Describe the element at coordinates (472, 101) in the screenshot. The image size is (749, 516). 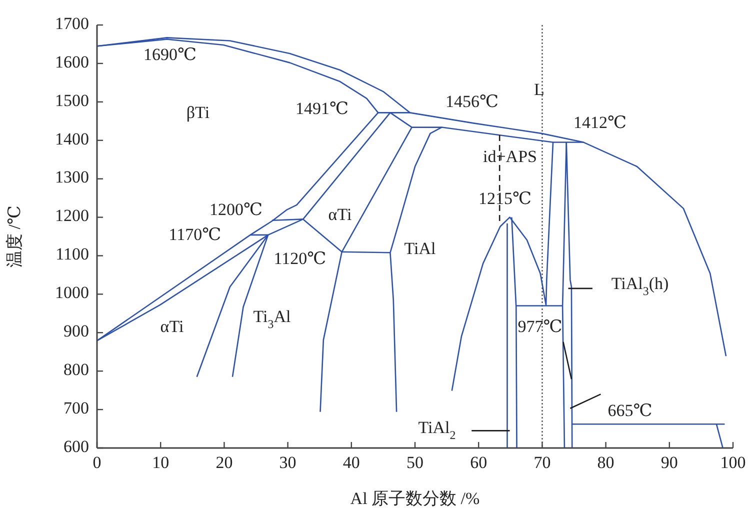
I see `annotation: 1456℃` at that location.